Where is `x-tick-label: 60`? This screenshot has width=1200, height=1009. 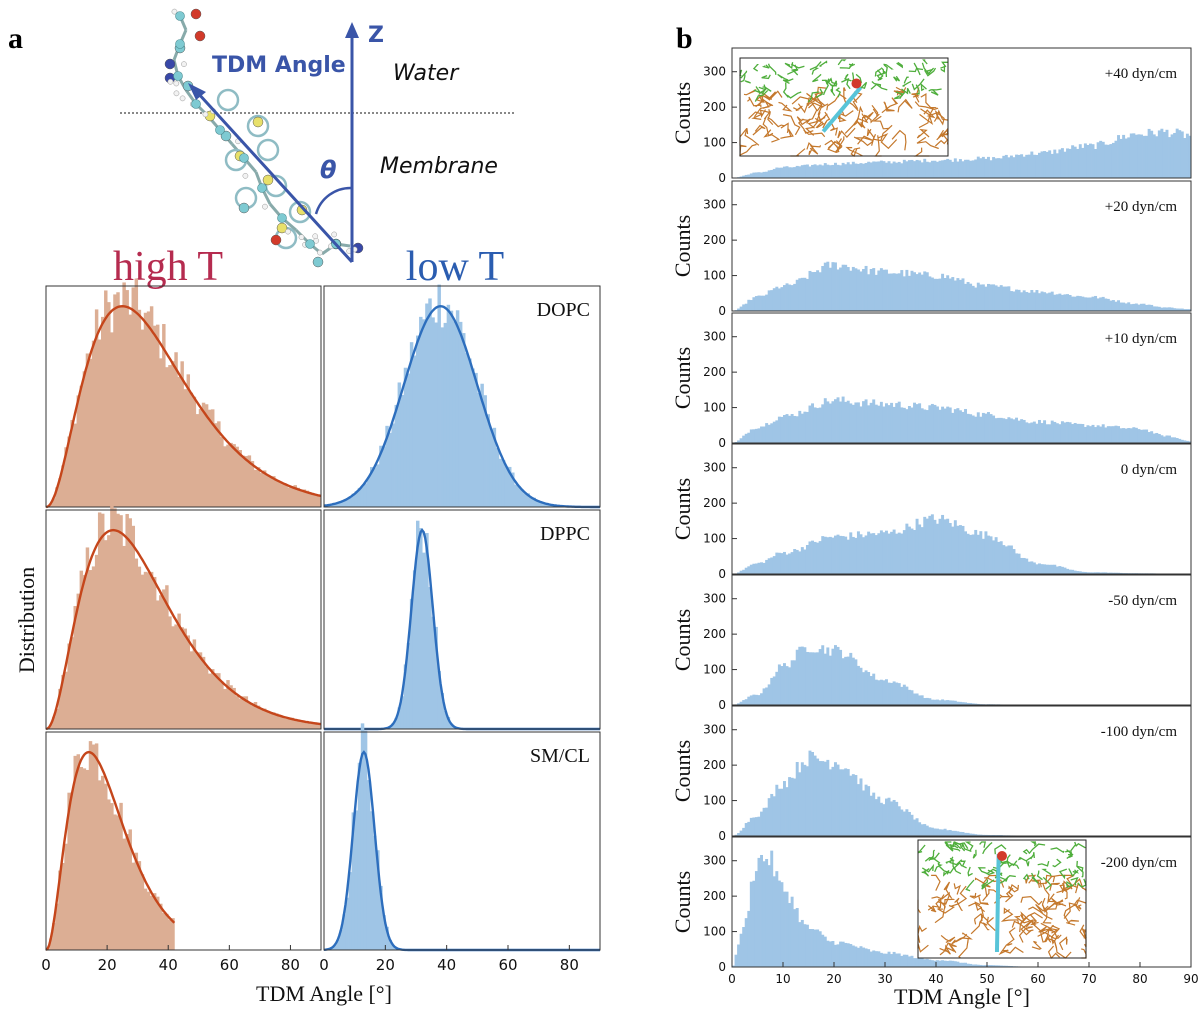
x-tick-label: 60 is located at coordinates (1037, 979).